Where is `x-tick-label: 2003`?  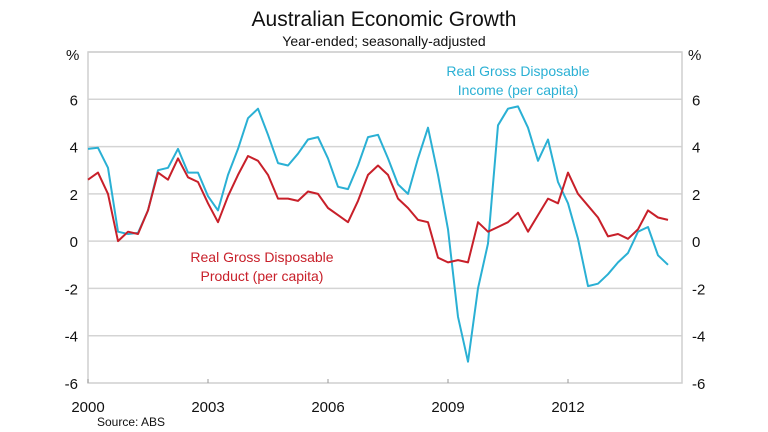 x-tick-label: 2003 is located at coordinates (207, 407).